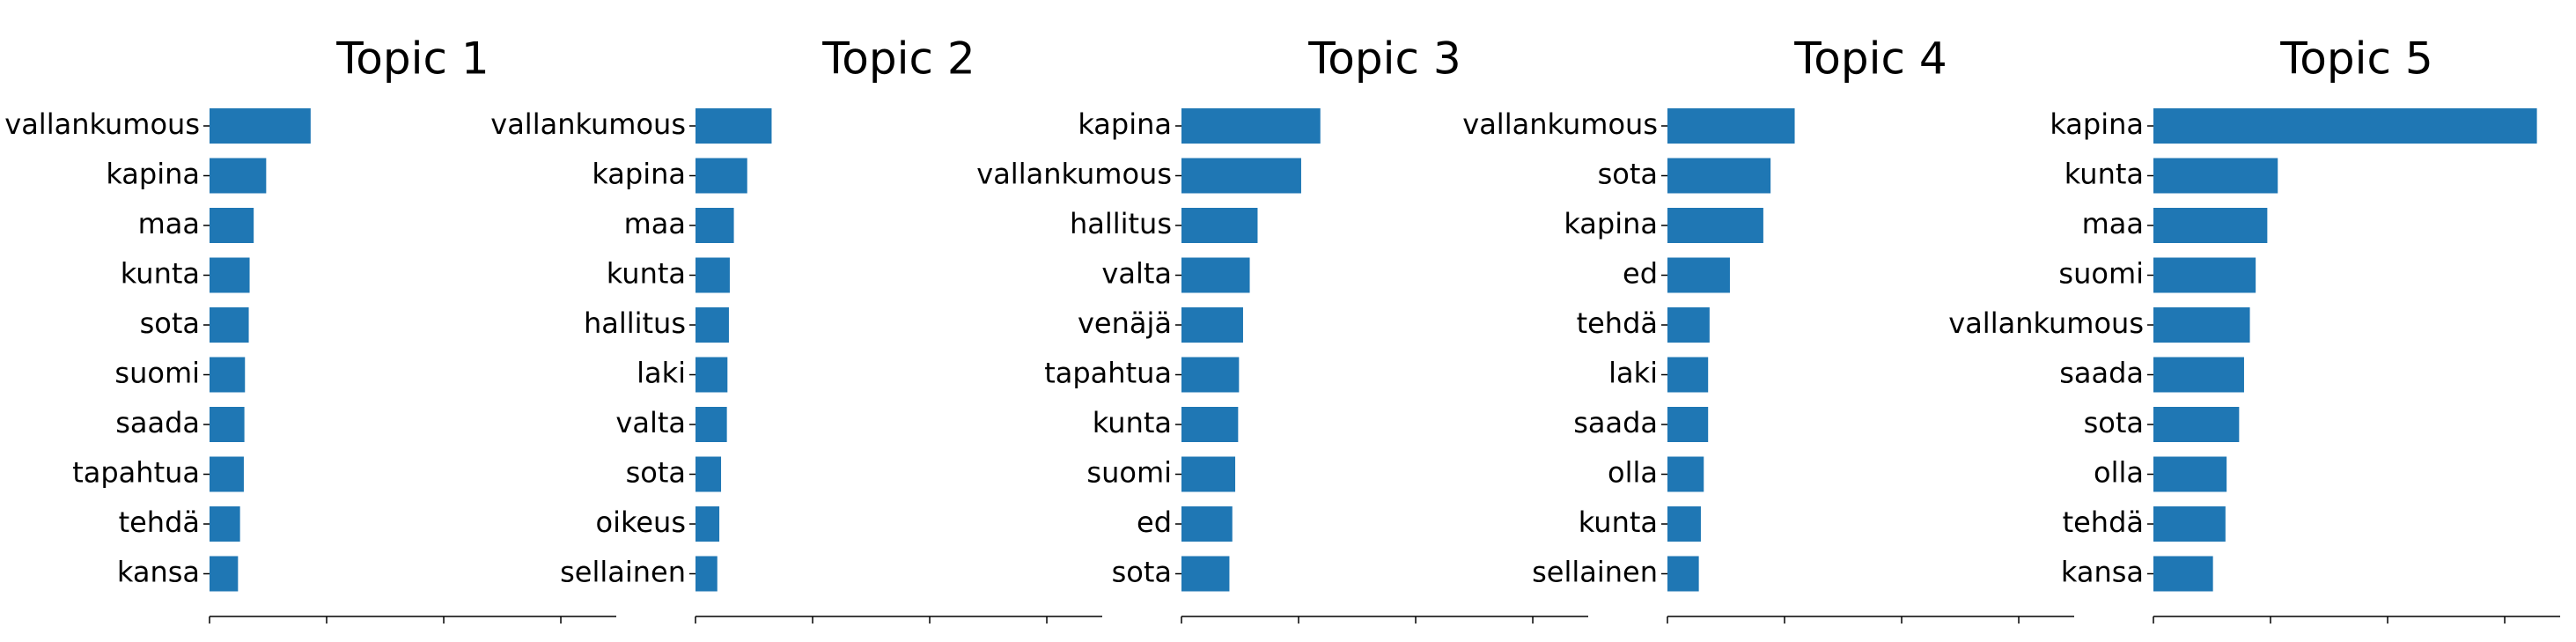  I want to click on category-label: venäjä, so click(1125, 323).